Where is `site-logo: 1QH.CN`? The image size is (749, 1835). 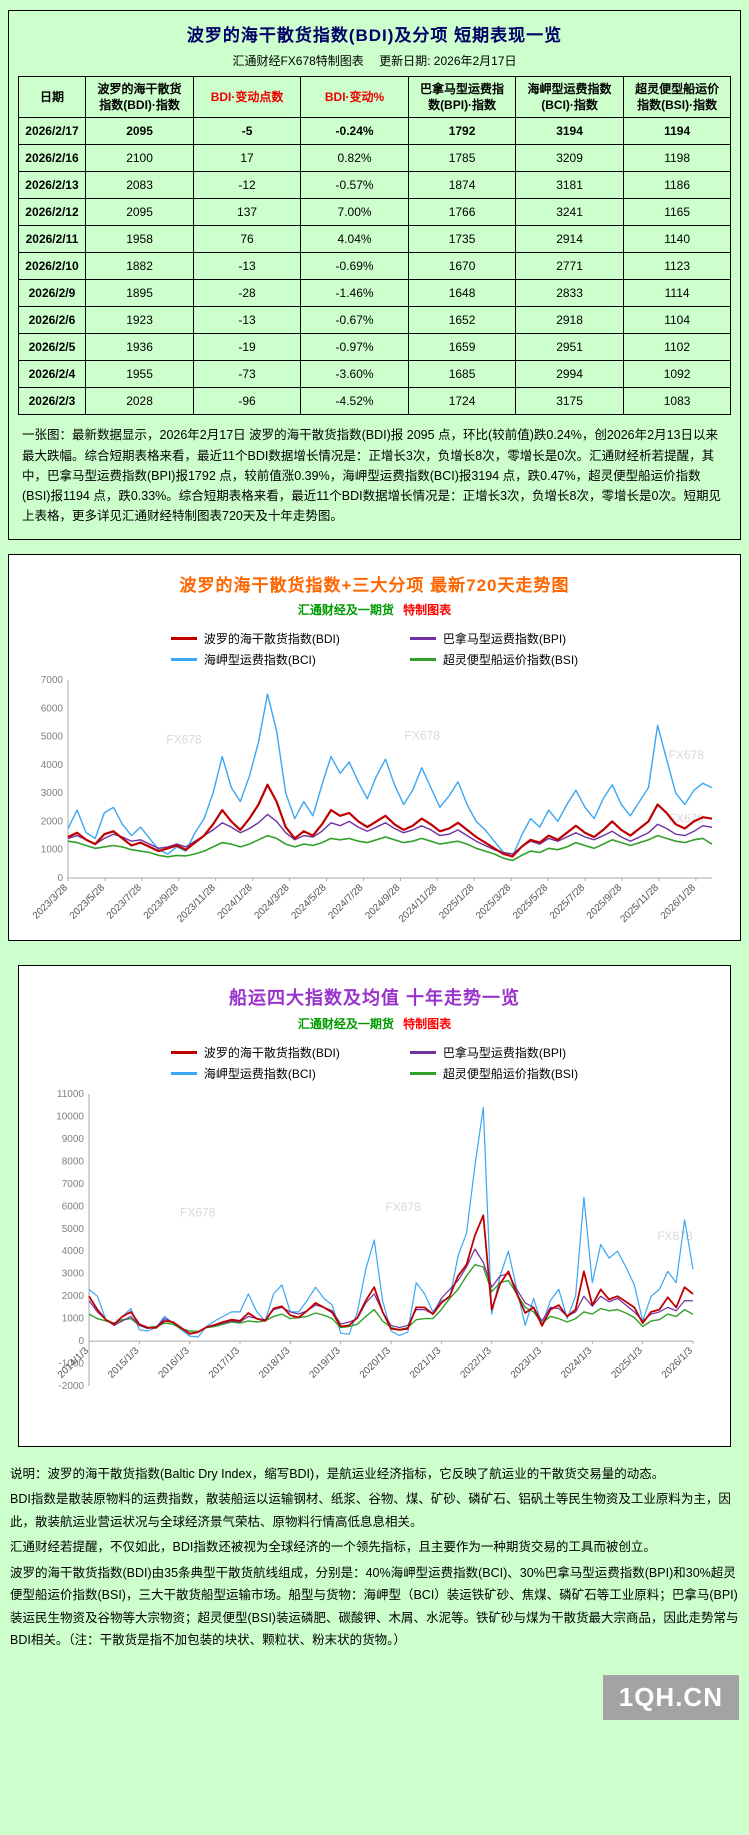
site-logo: 1QH.CN is located at coordinates (670, 1697).